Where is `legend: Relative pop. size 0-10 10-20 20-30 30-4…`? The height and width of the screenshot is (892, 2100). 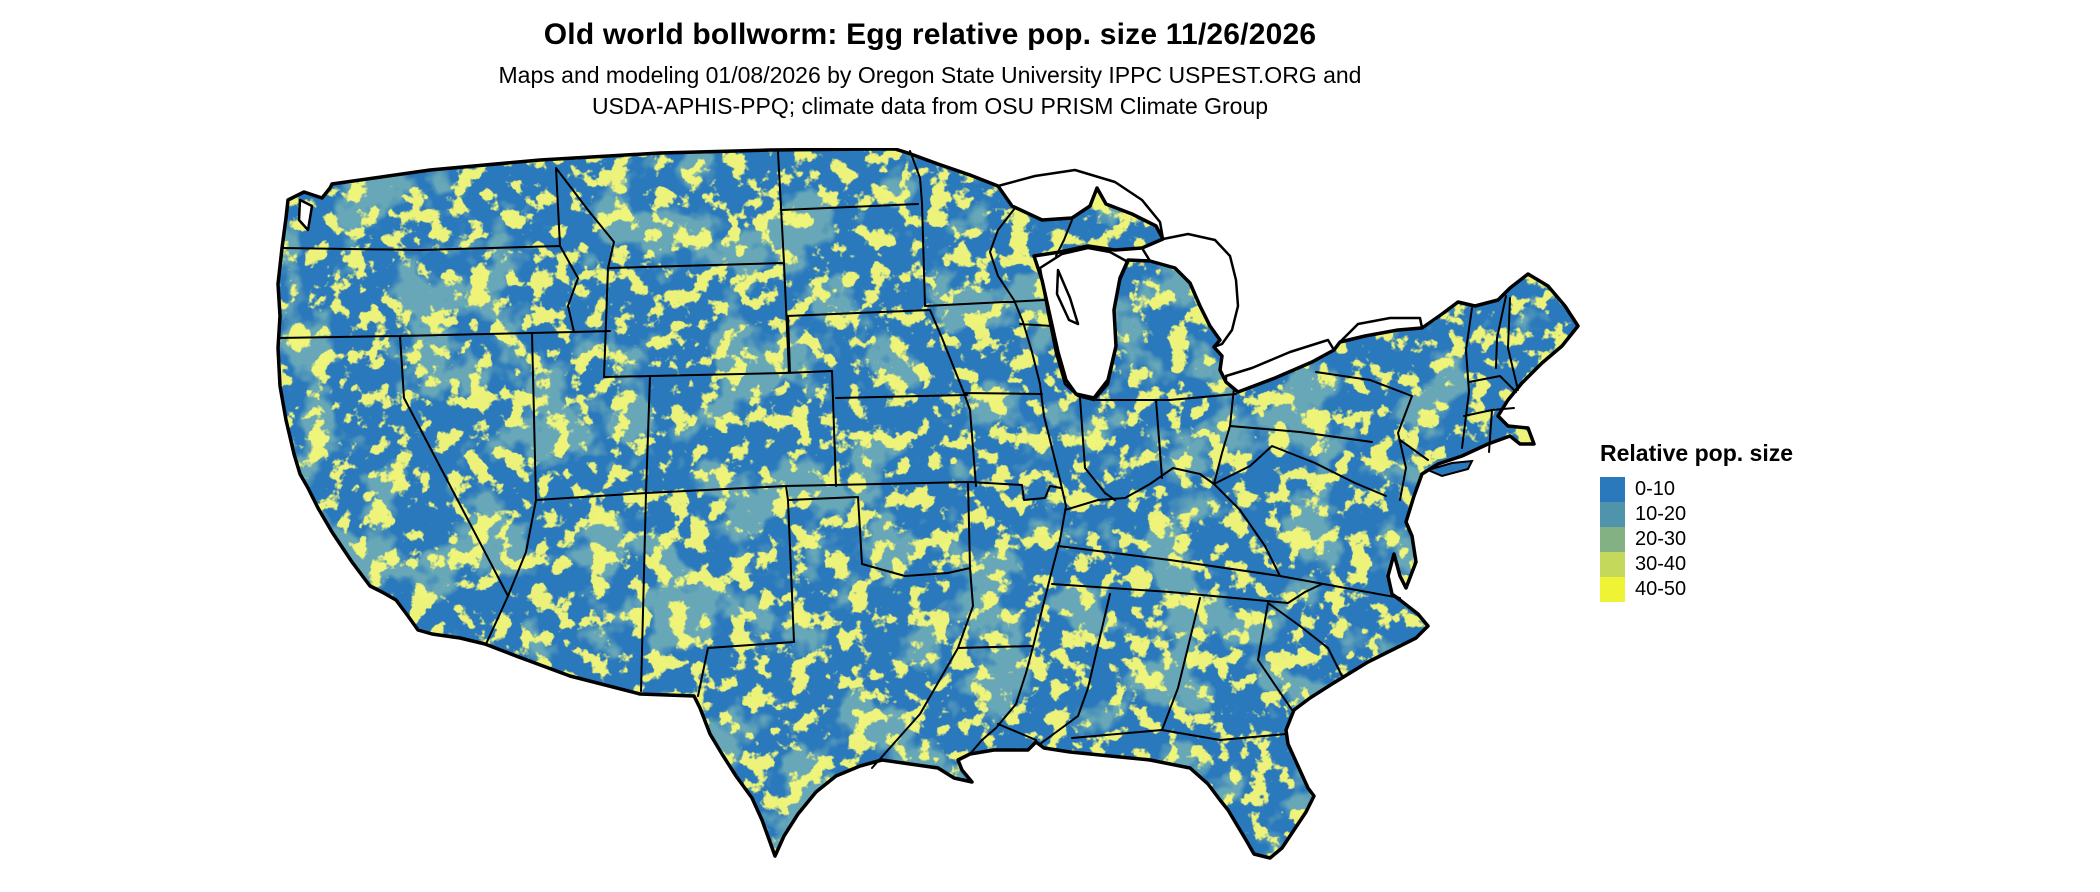
legend: Relative pop. size 0-10 10-20 20-30 30-4… is located at coordinates (1715, 521).